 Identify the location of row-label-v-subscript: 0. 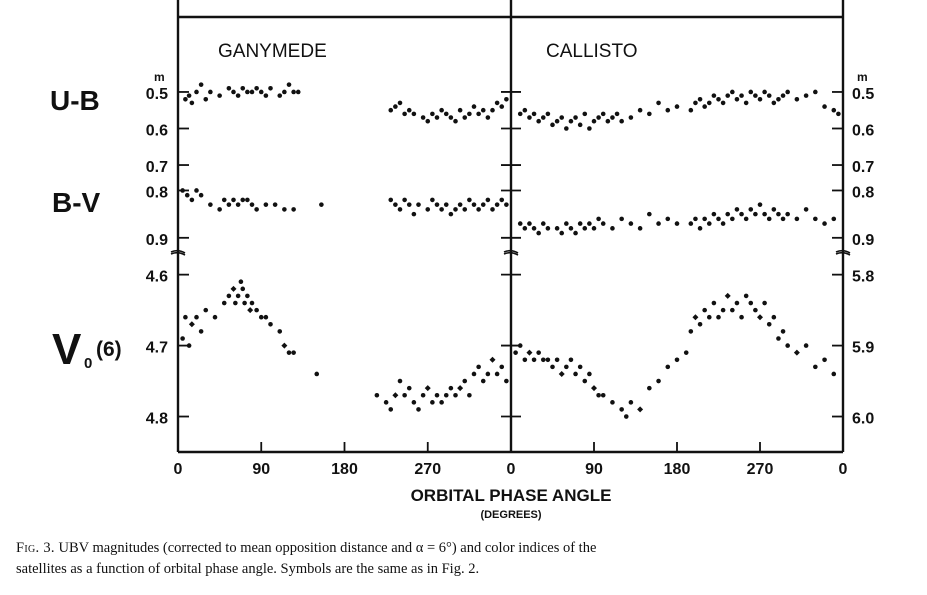
(88, 363).